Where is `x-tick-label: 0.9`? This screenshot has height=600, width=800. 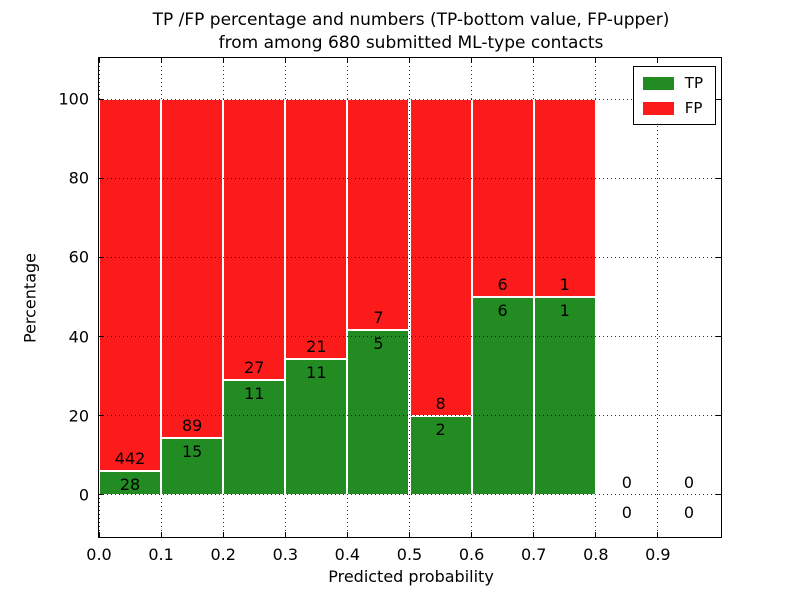
x-tick-label: 0.9 is located at coordinates (658, 554).